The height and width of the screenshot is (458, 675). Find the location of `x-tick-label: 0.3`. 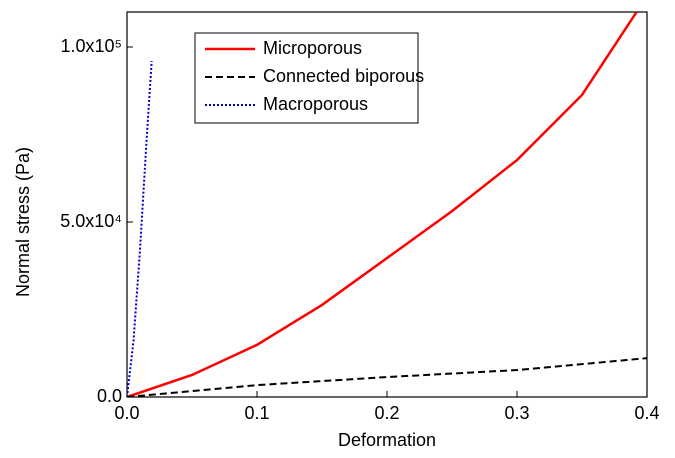

x-tick-label: 0.3 is located at coordinates (516, 413).